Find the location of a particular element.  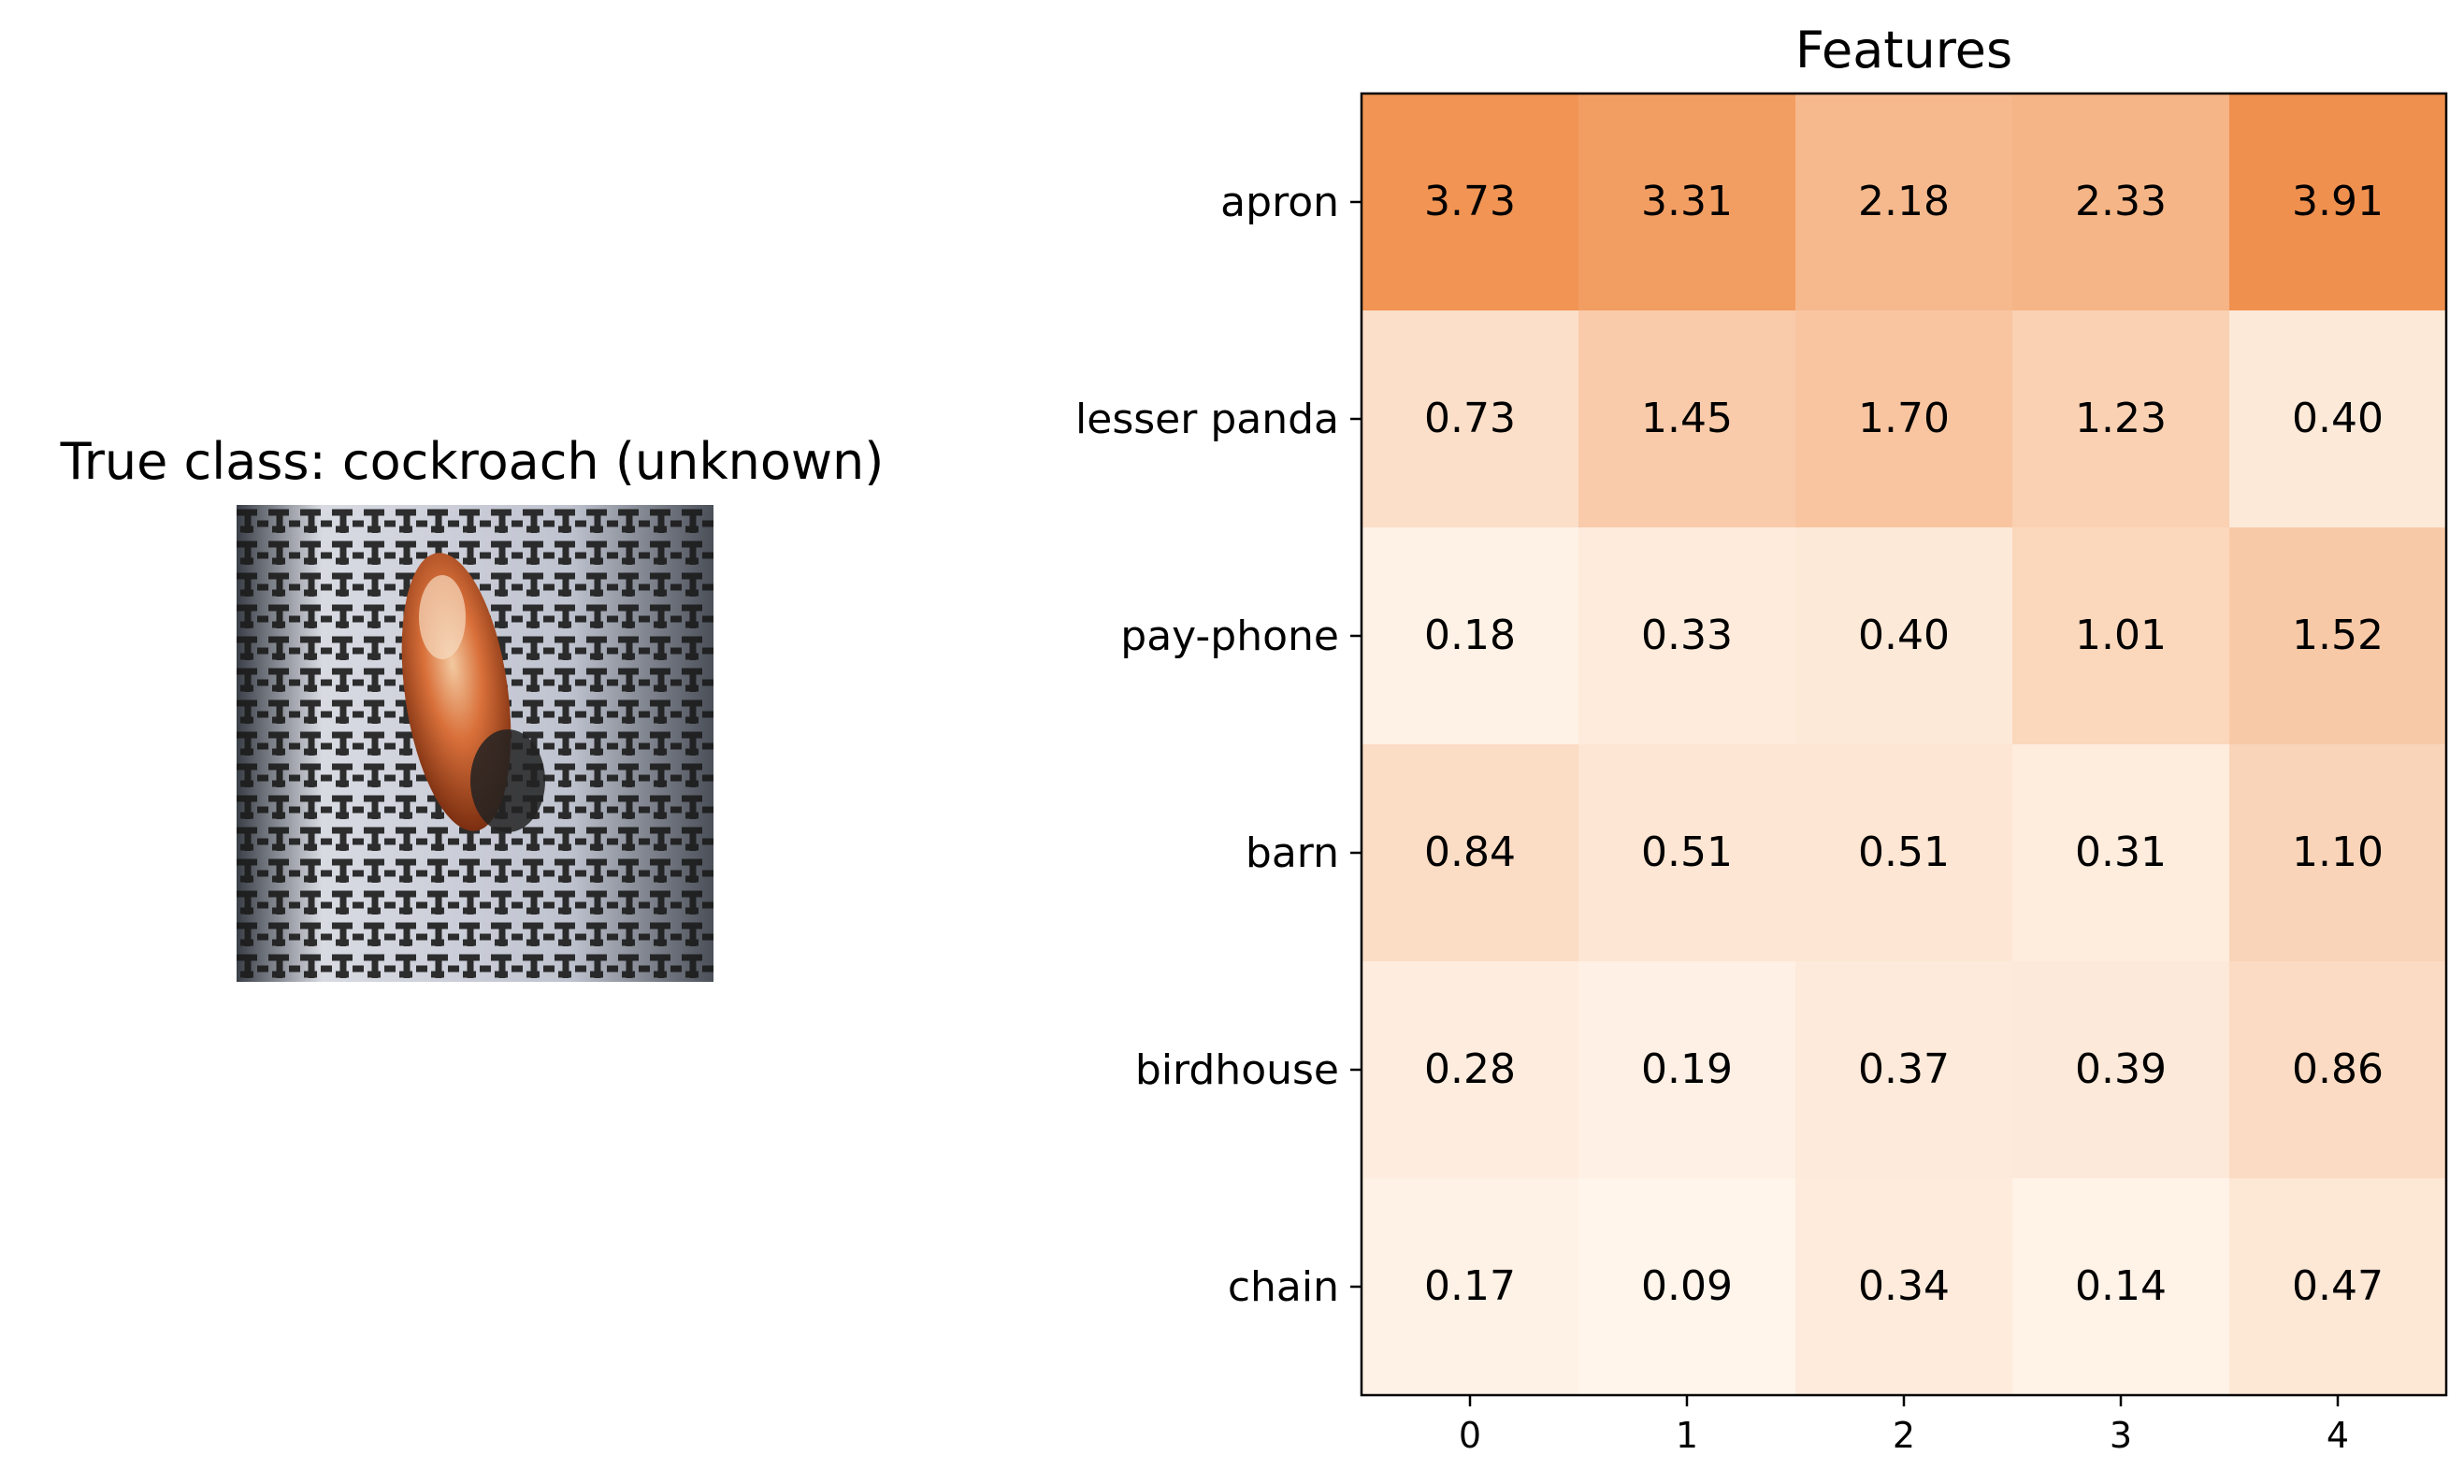

cell-value-label: 3.31 is located at coordinates (1687, 201).